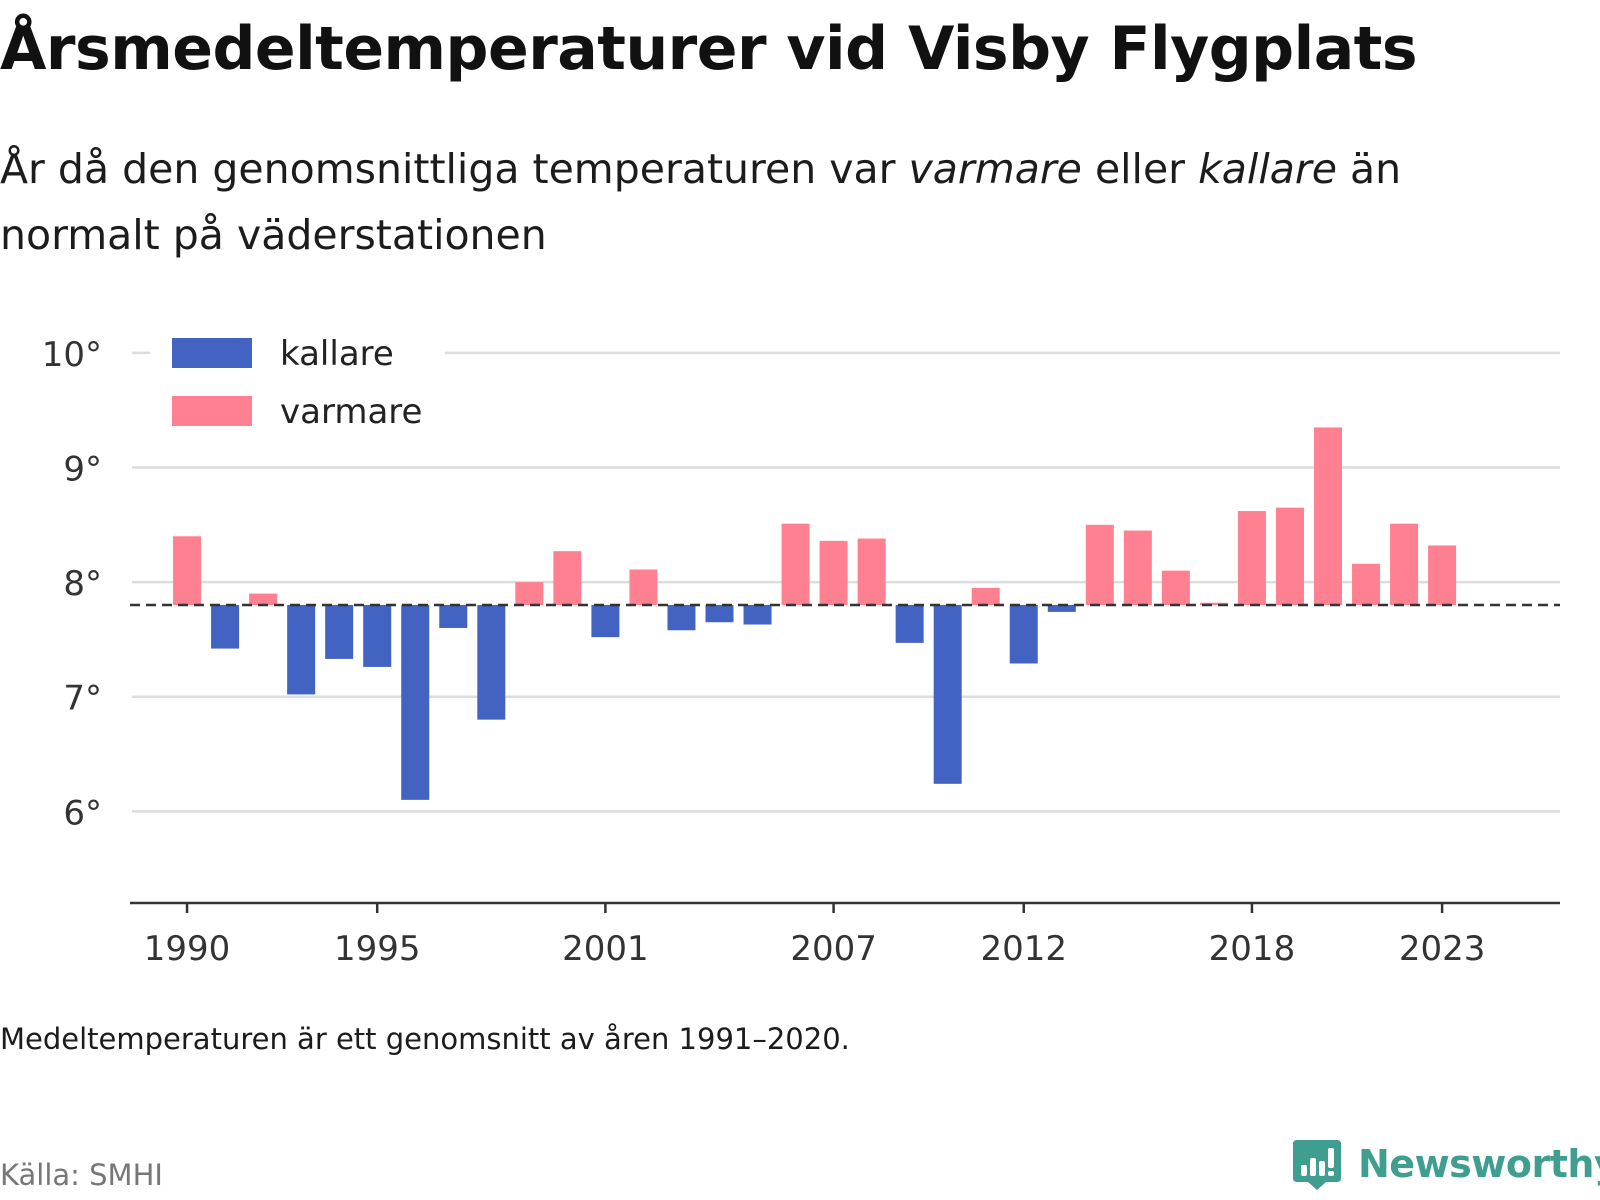  Describe the element at coordinates (833, 949) in the screenshot. I see `x-tick-label: 2007` at that location.